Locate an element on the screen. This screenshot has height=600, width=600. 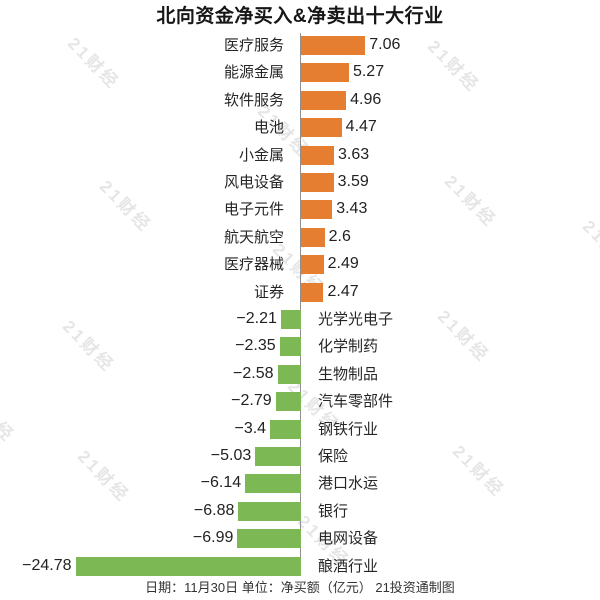
category-label: 风电设备 is located at coordinates (253, 182).